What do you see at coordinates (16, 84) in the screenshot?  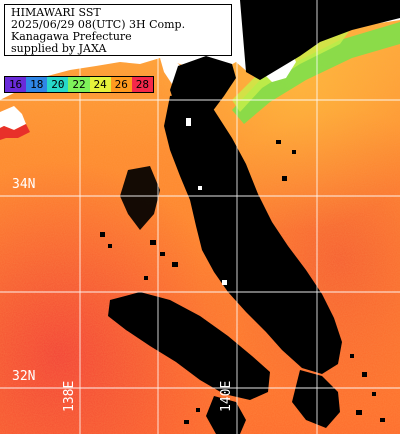 I see `legend-swatch-16: 16` at bounding box center [16, 84].